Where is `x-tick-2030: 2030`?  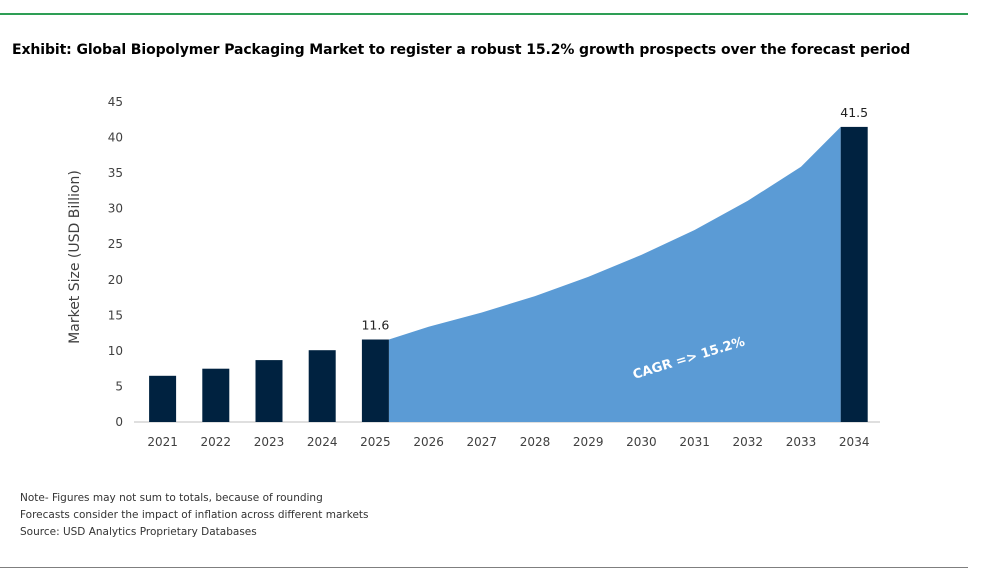 x-tick-2030: 2030 is located at coordinates (641, 442).